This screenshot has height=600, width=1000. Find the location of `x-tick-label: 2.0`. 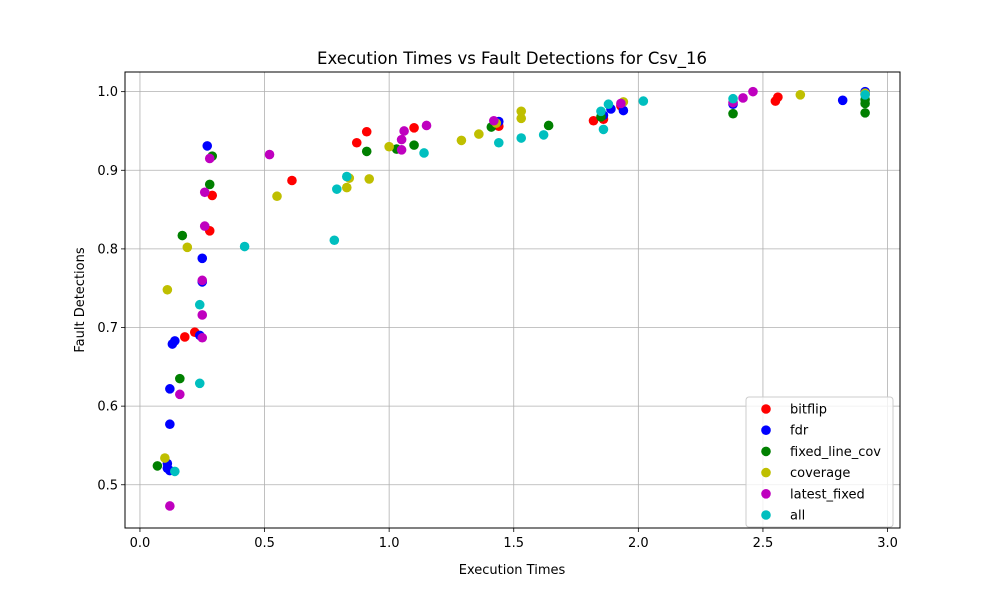

x-tick-label: 2.0 is located at coordinates (638, 543).